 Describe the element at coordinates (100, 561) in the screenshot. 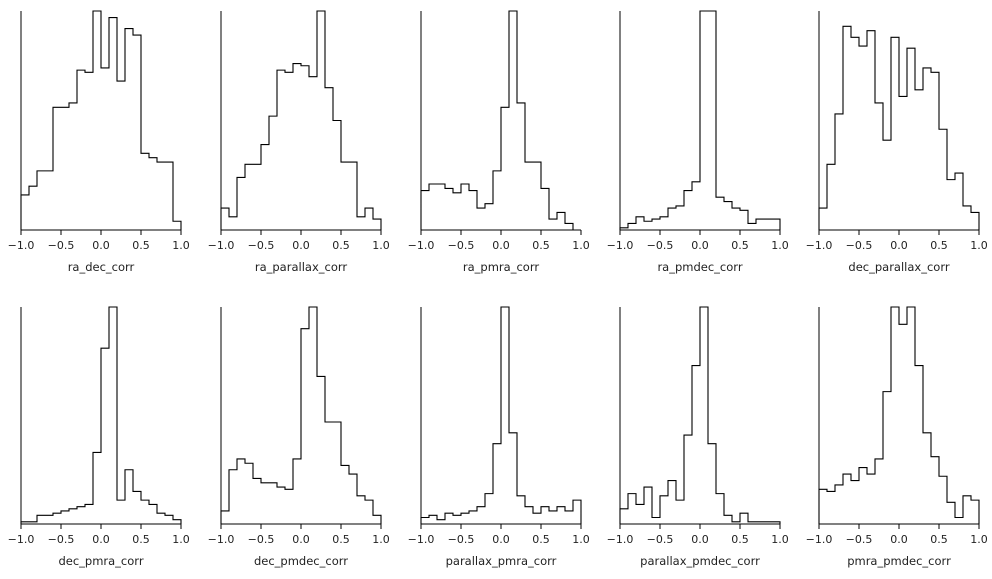

I see `x-axis-label: dec_pmra_corr` at that location.